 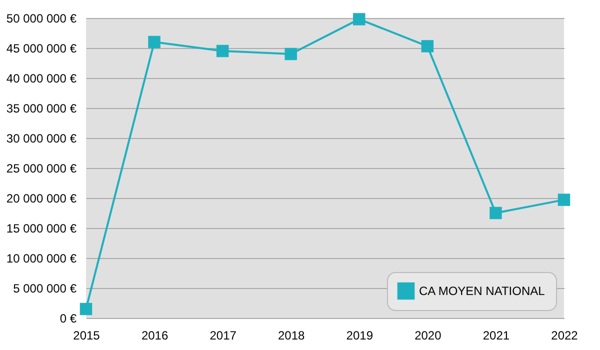 I want to click on x-tick-label: 2021, so click(x=496, y=335).